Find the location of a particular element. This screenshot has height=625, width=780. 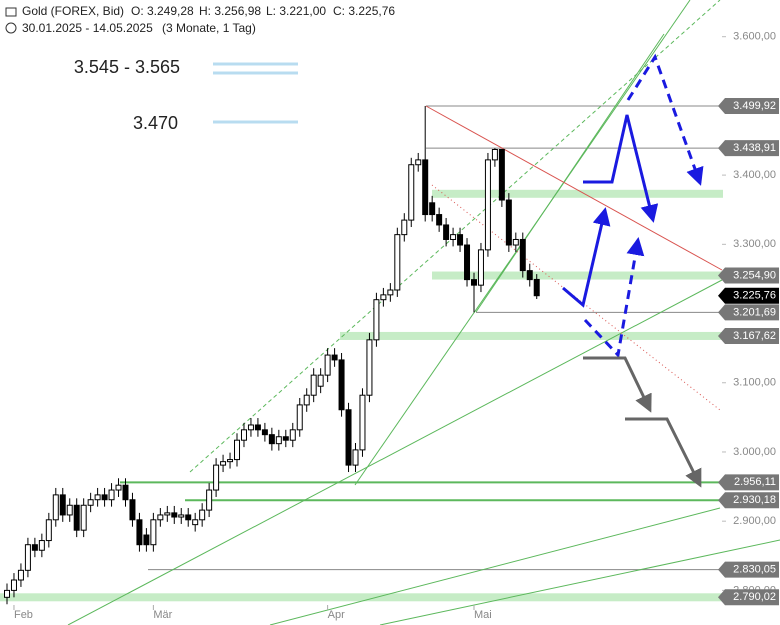

y-tick-label: 3.400,00 is located at coordinates (754, 175).